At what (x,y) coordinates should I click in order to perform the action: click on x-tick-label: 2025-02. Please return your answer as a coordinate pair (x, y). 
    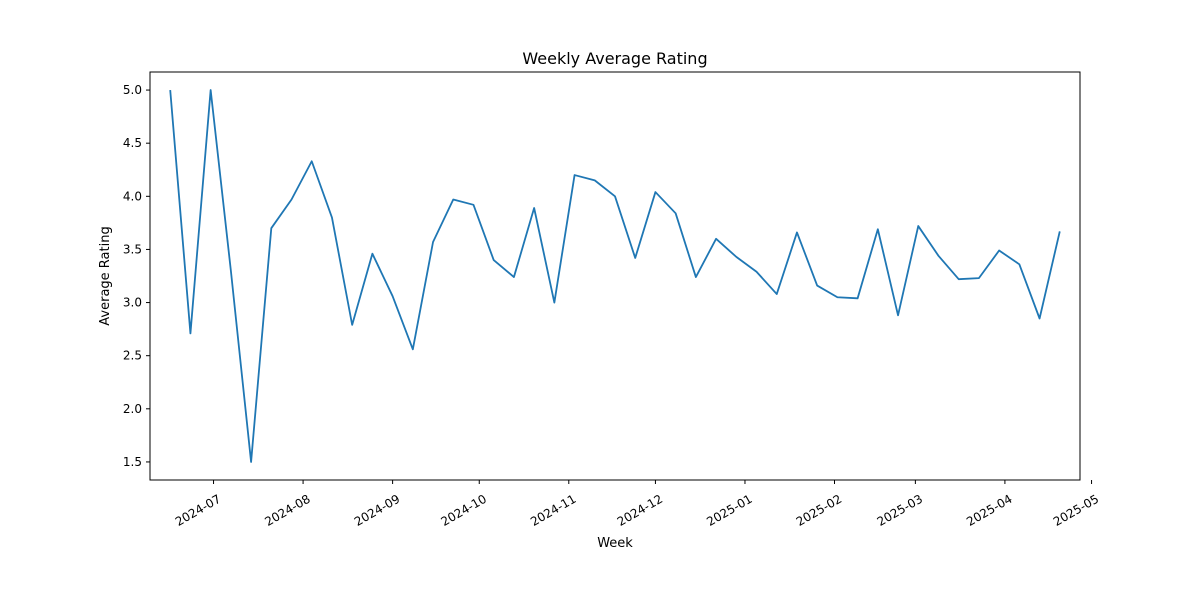
    Looking at the image, I should click on (819, 510).